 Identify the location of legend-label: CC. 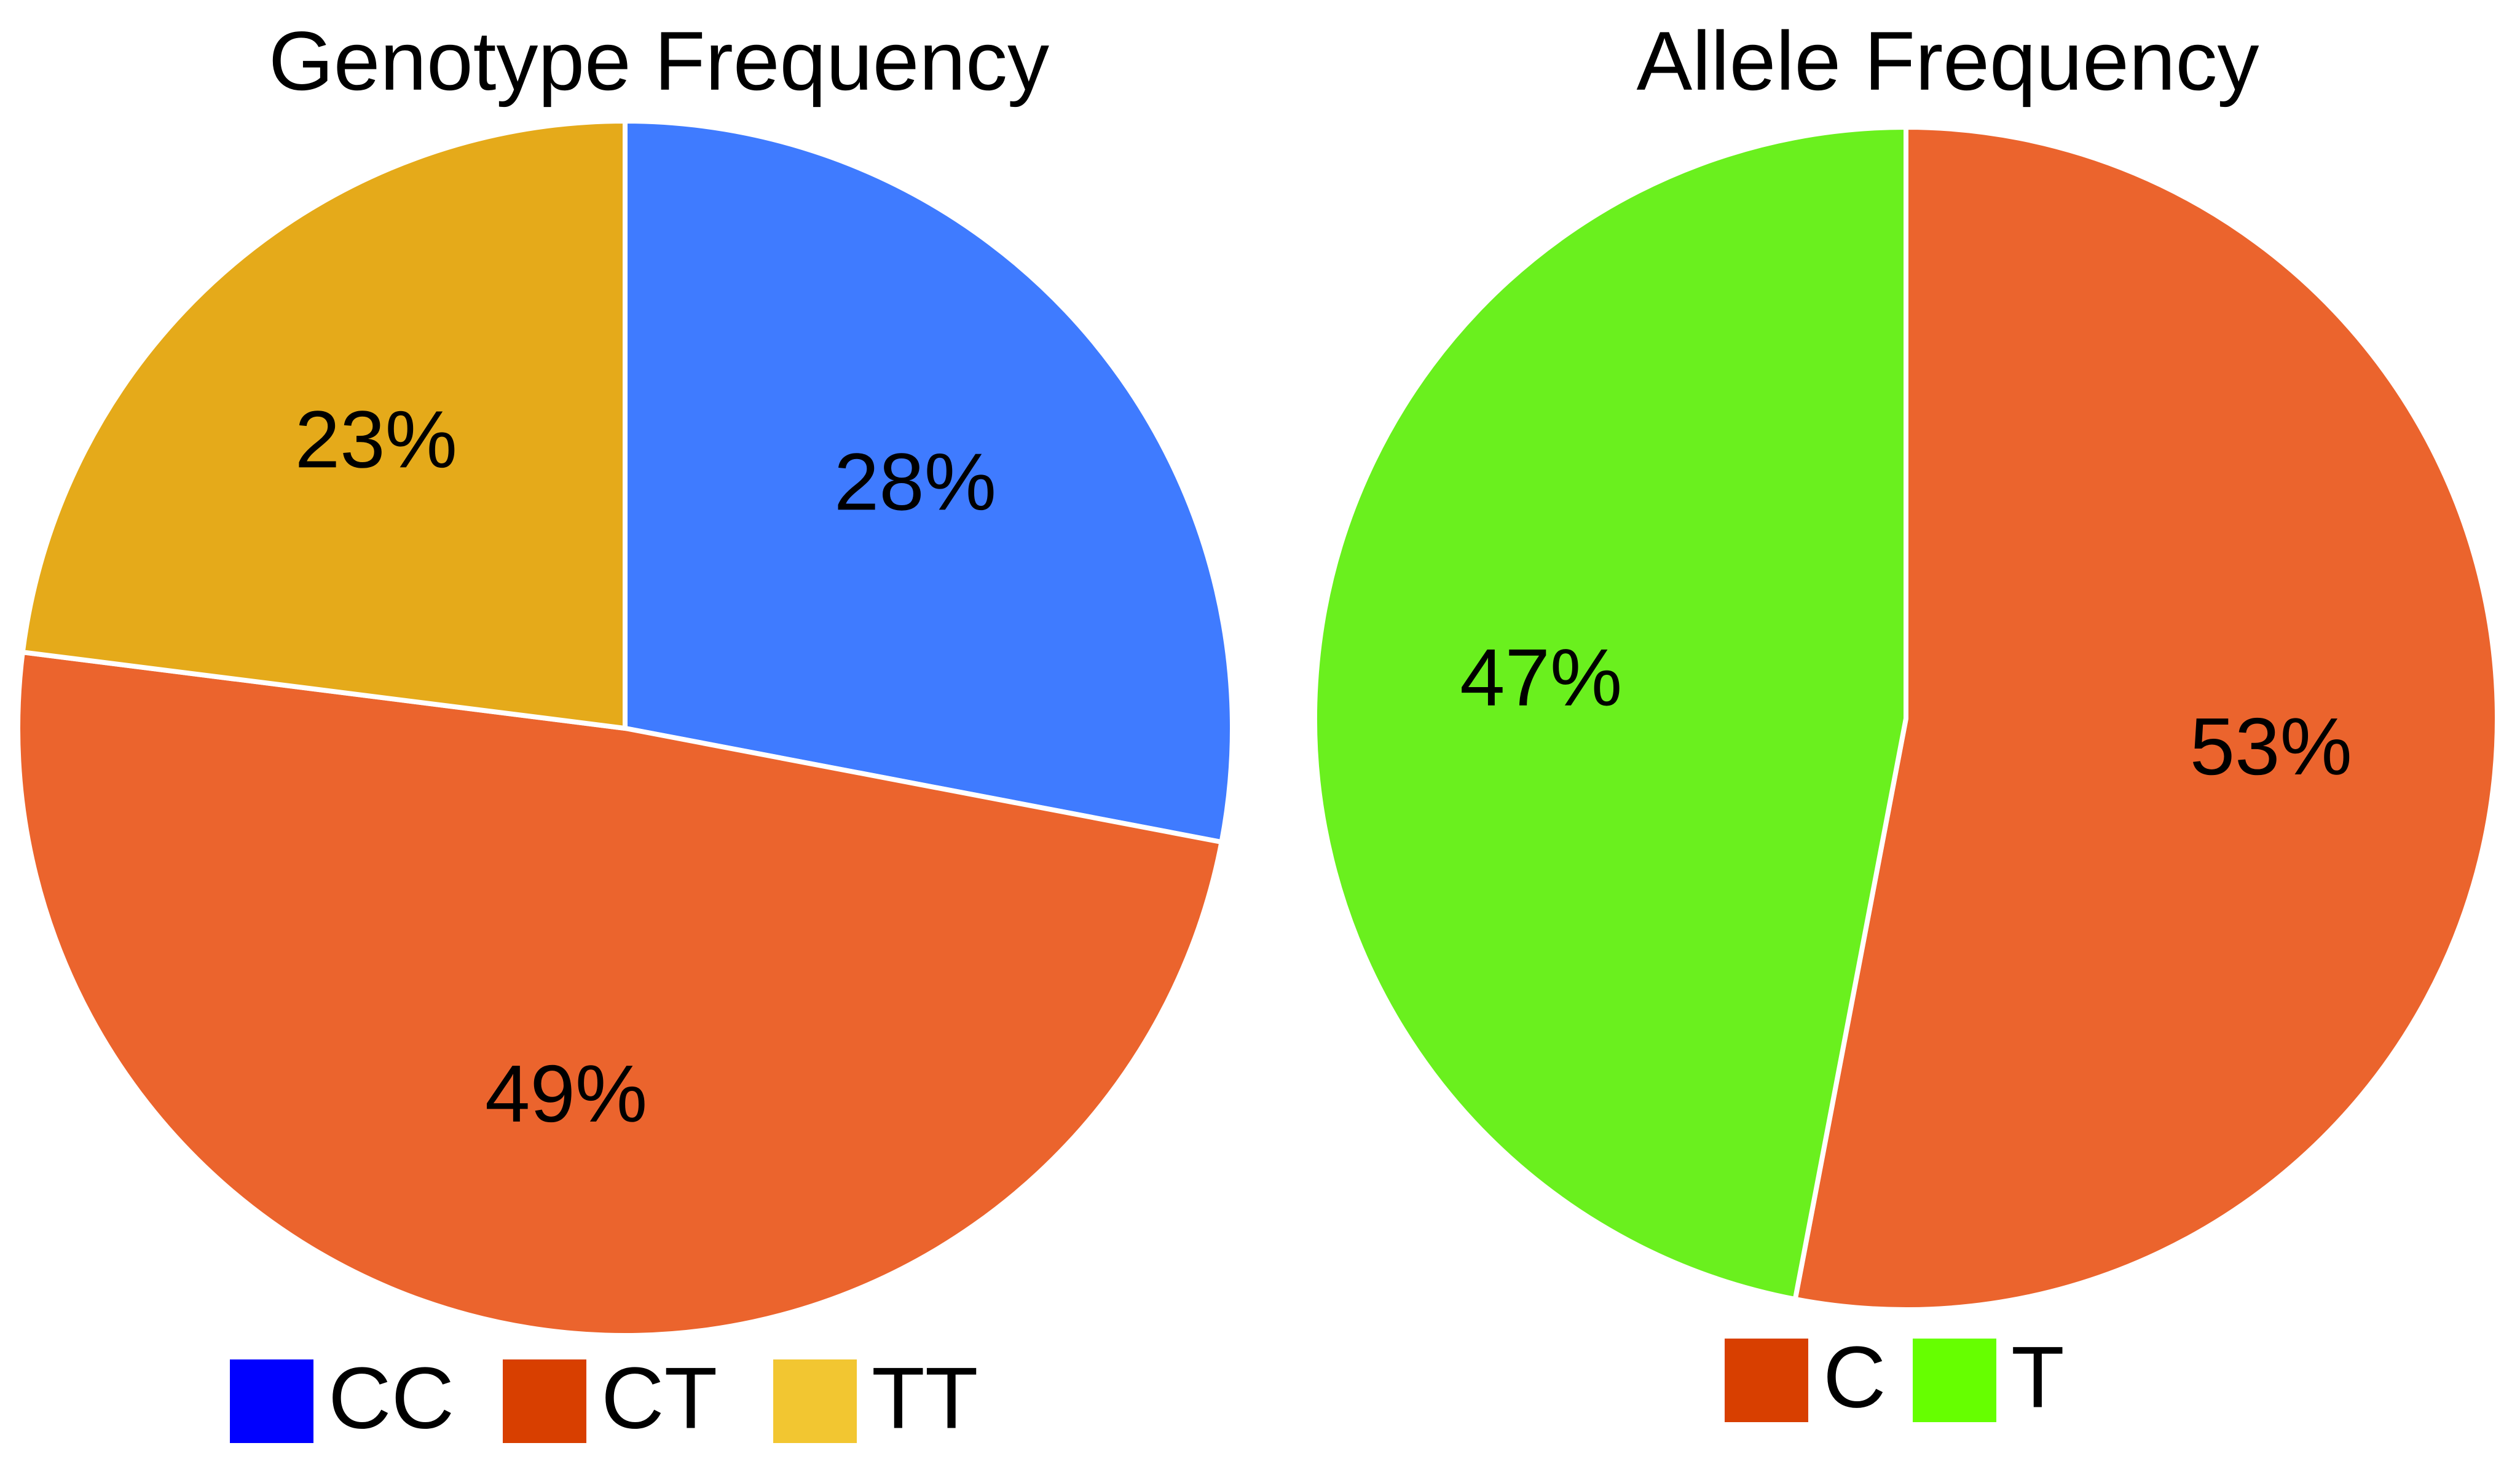
(391, 1399).